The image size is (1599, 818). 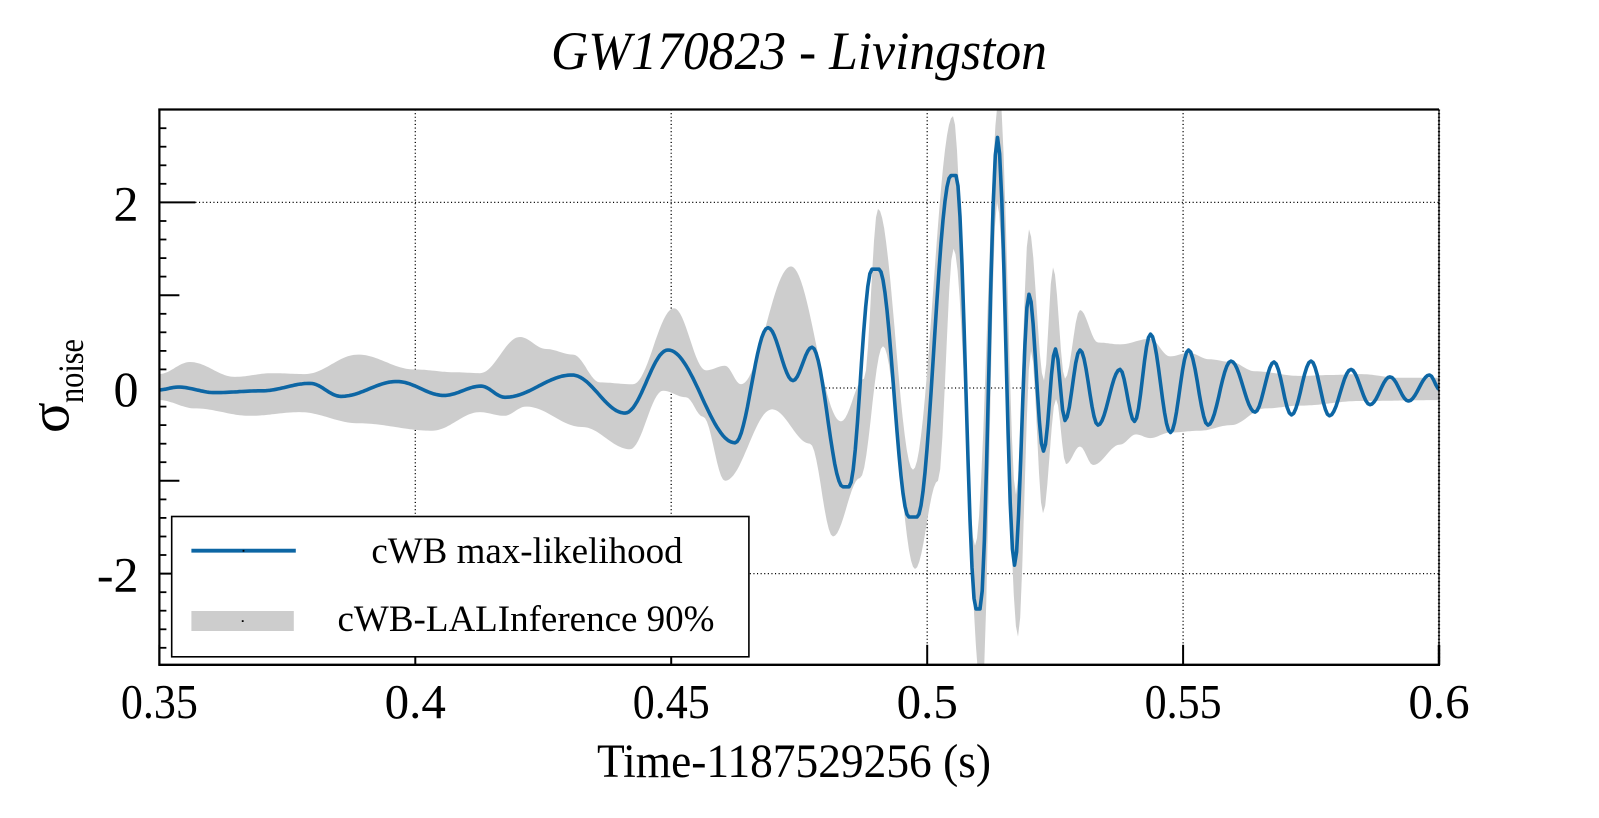 I want to click on svg-text: σ, so click(x=50, y=417).